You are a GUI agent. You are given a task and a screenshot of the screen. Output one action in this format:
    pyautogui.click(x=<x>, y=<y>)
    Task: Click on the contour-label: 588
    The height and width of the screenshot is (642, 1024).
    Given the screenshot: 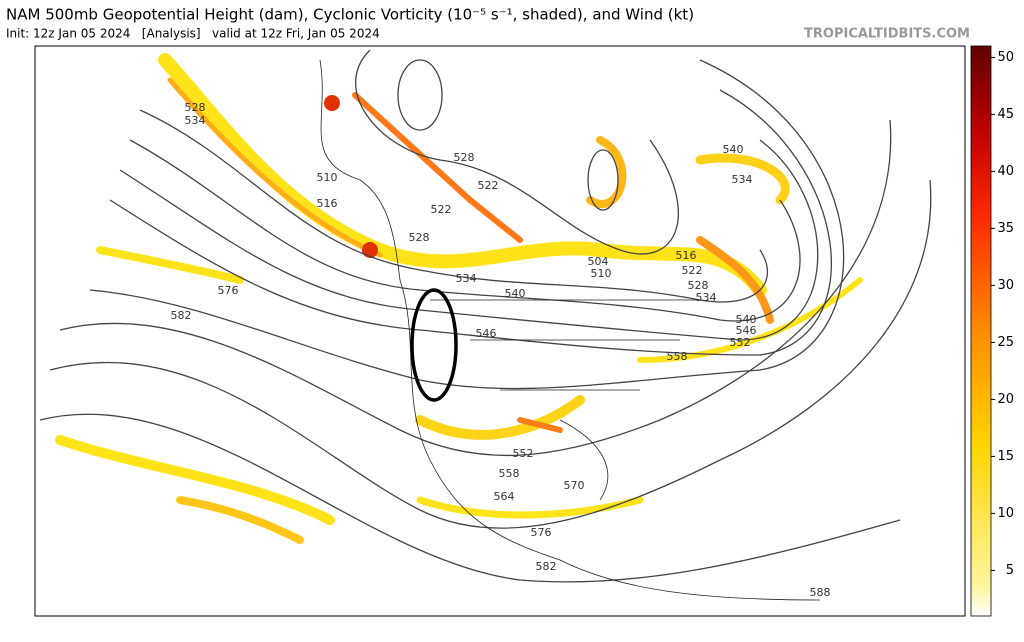 What is the action you would take?
    pyautogui.click(x=820, y=592)
    